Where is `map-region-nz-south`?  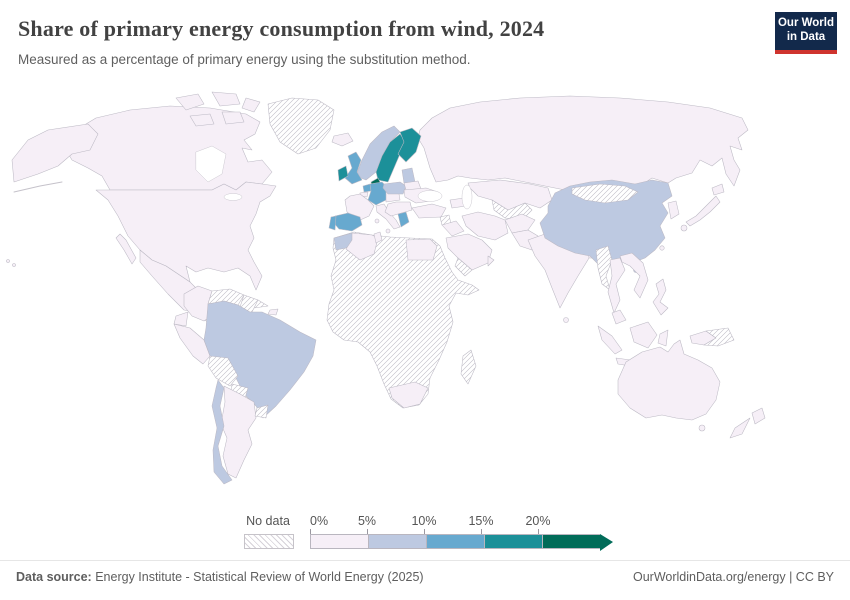 map-region-nz-south is located at coordinates (740, 428).